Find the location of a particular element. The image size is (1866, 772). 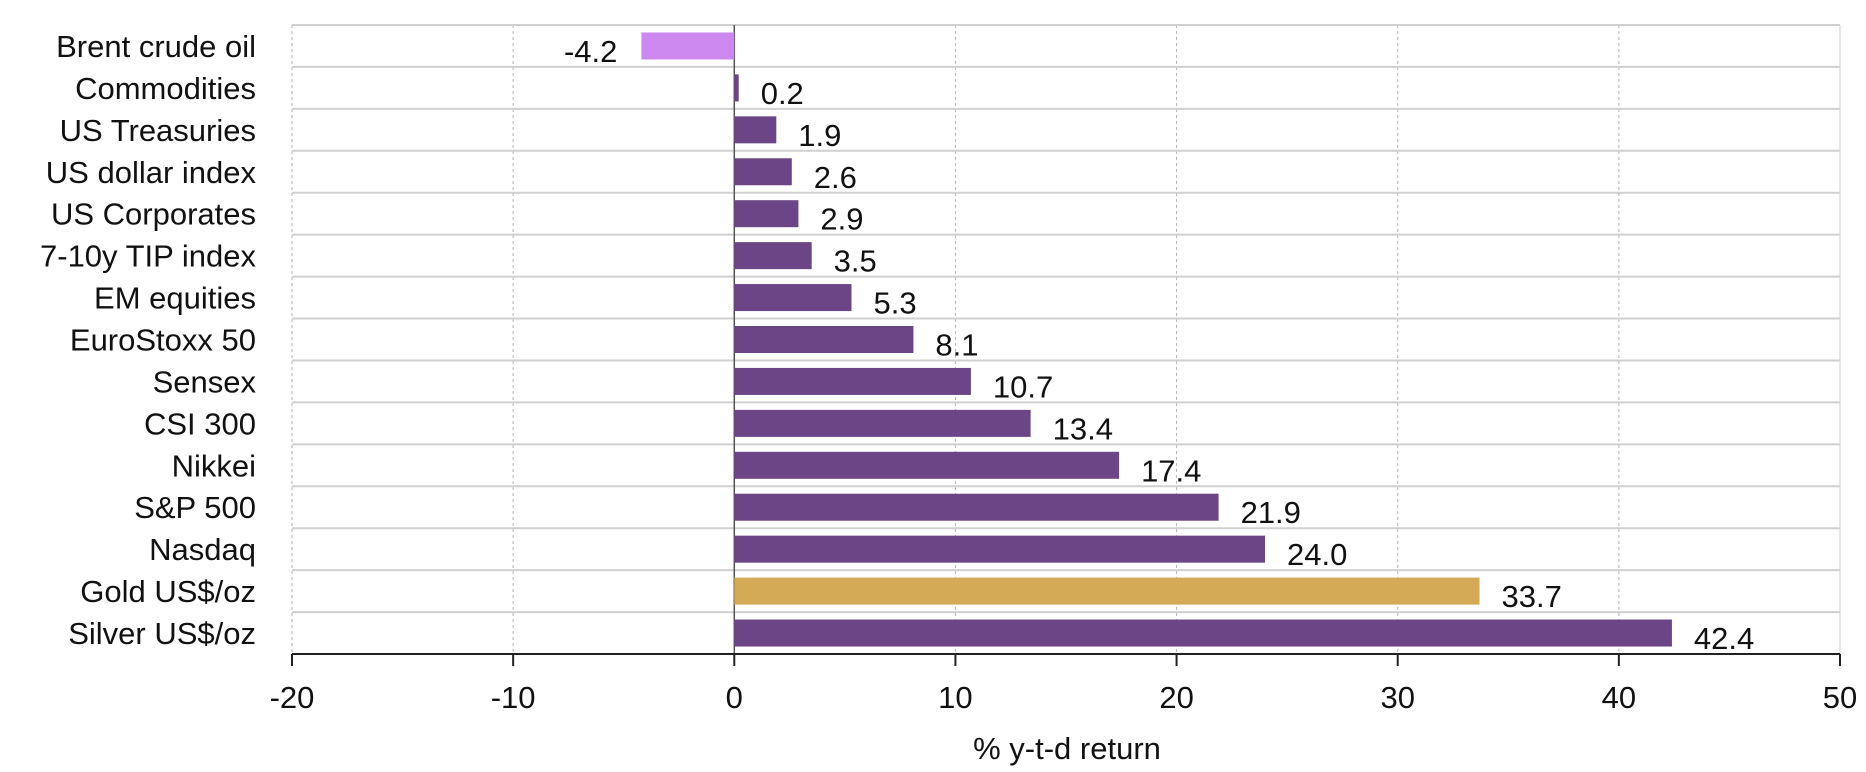

x-tick-label: 50 is located at coordinates (1840, 697).